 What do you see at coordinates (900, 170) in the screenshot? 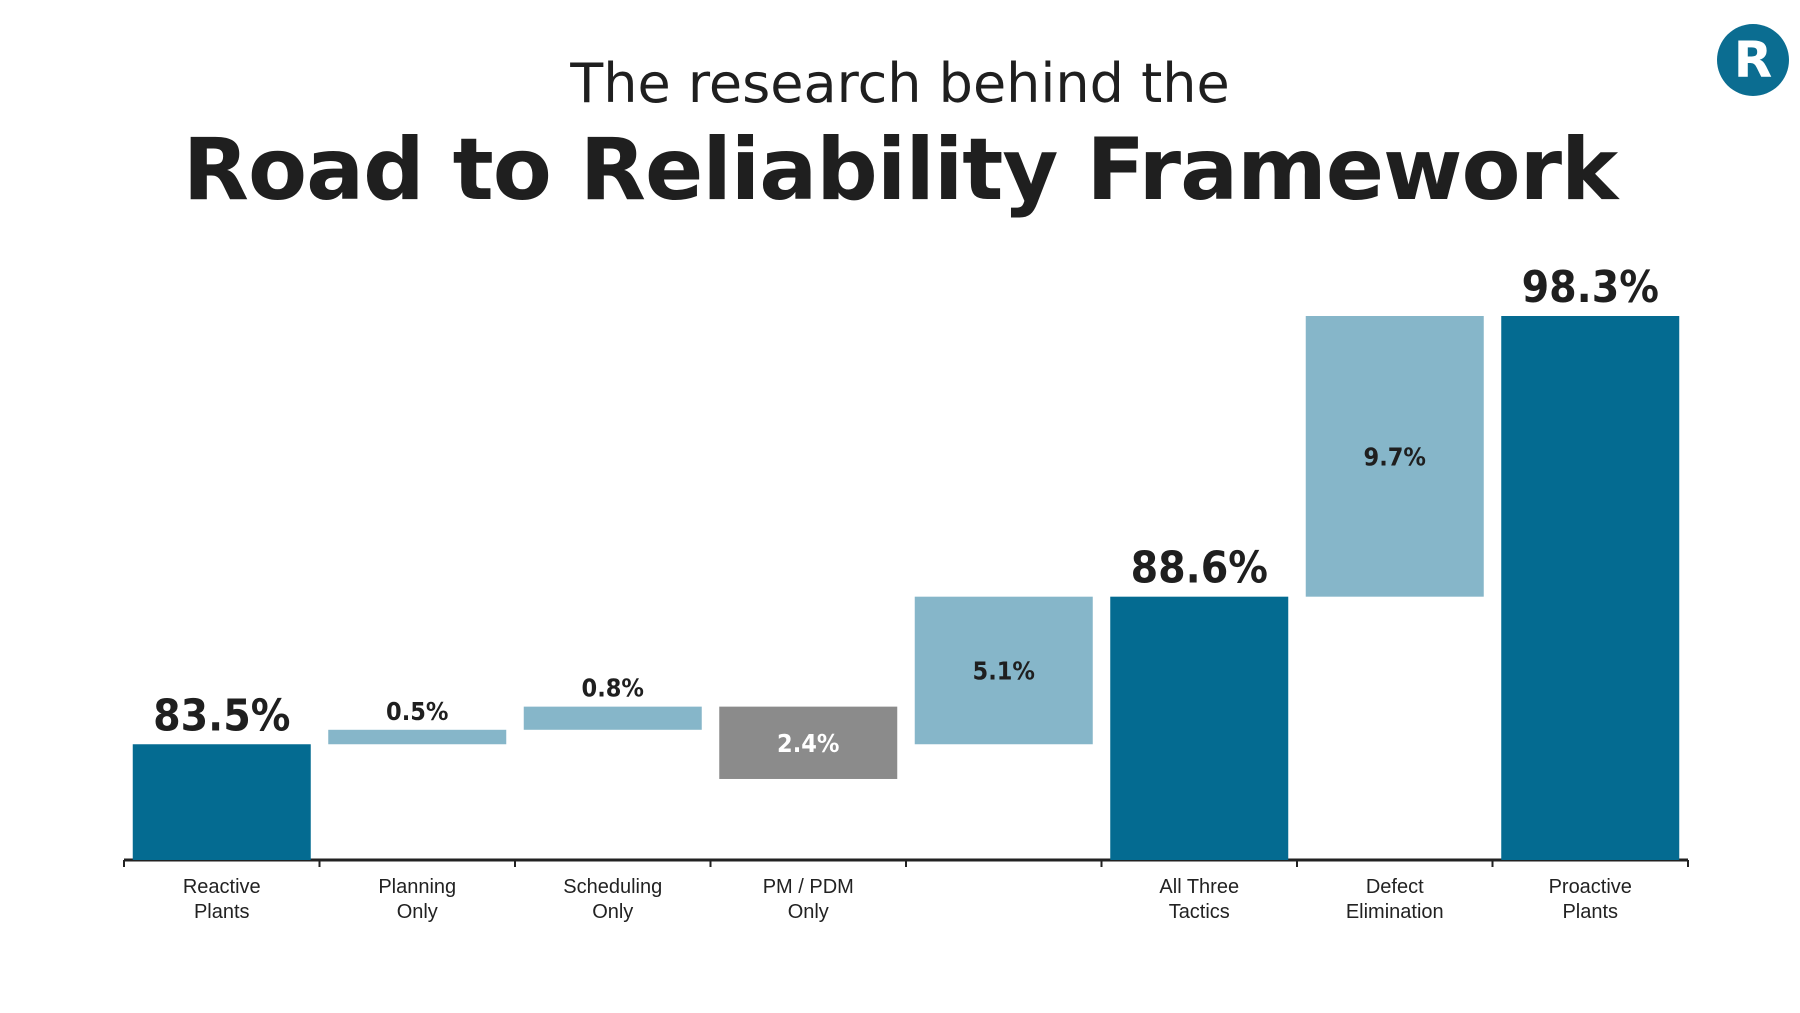
I see `chart-title: Road to Reliability Framework` at bounding box center [900, 170].